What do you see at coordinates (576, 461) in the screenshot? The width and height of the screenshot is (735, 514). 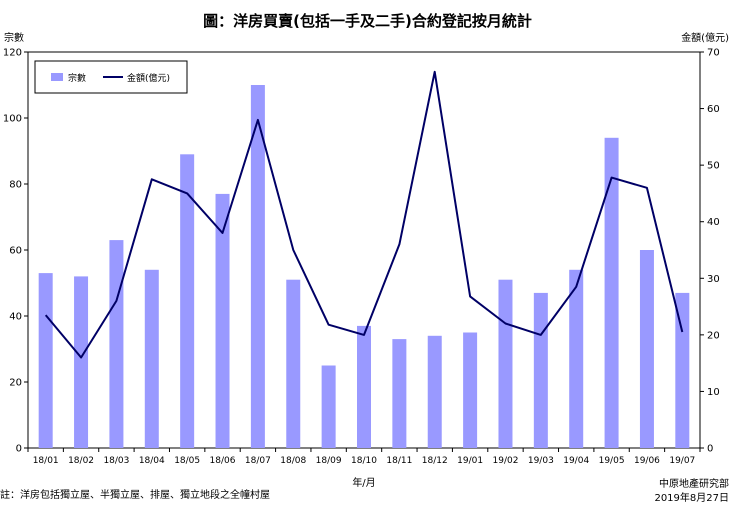 I see `x-axis-tick-label: 19/04` at bounding box center [576, 461].